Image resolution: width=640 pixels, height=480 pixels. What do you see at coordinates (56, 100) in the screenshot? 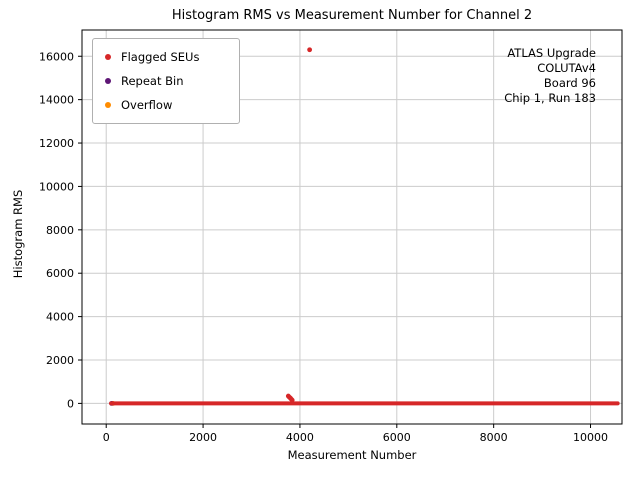
I see `svg-text: 14000` at bounding box center [56, 100].